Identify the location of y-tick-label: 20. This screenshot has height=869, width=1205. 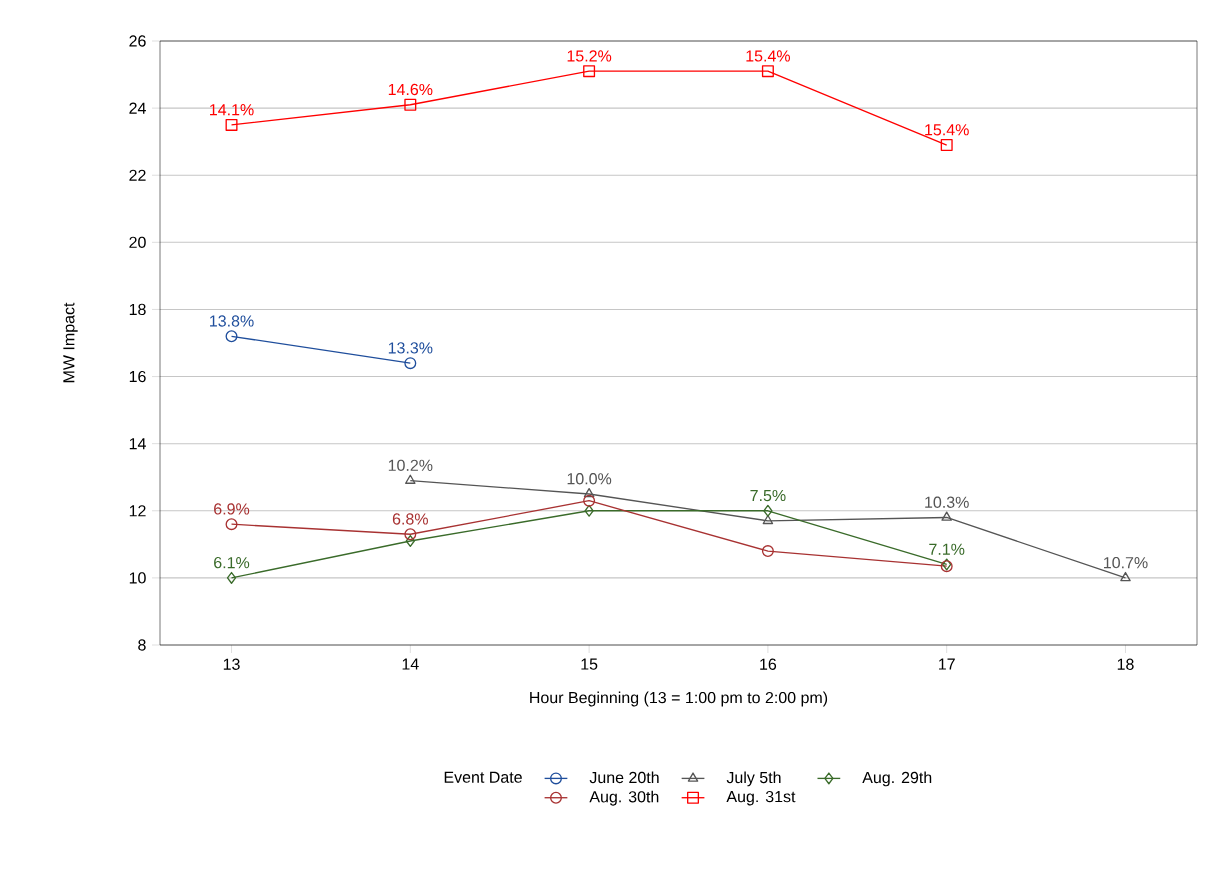
(137, 242).